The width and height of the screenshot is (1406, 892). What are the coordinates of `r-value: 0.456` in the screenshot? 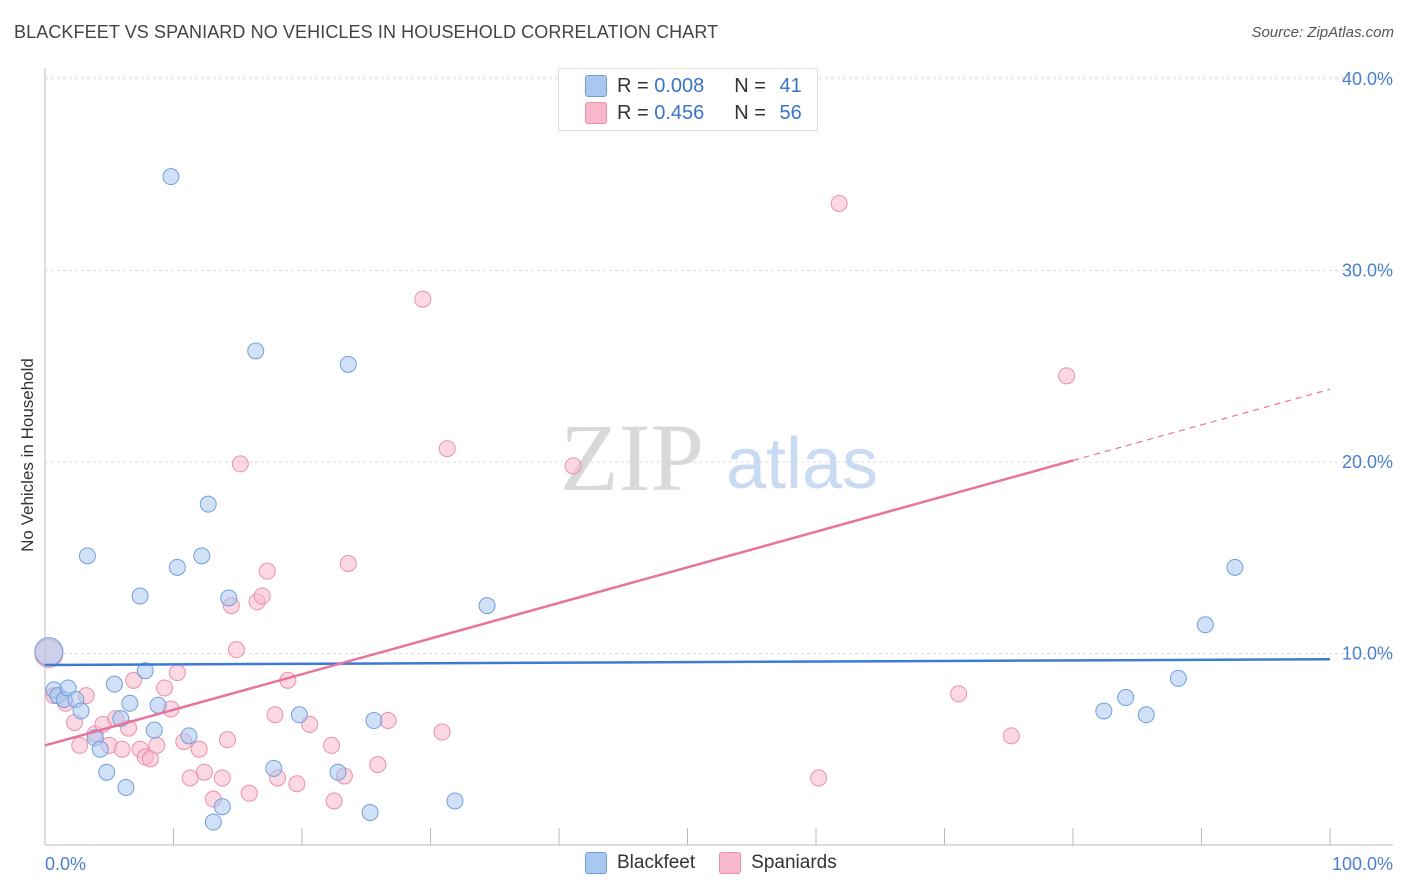 It's located at (679, 112).